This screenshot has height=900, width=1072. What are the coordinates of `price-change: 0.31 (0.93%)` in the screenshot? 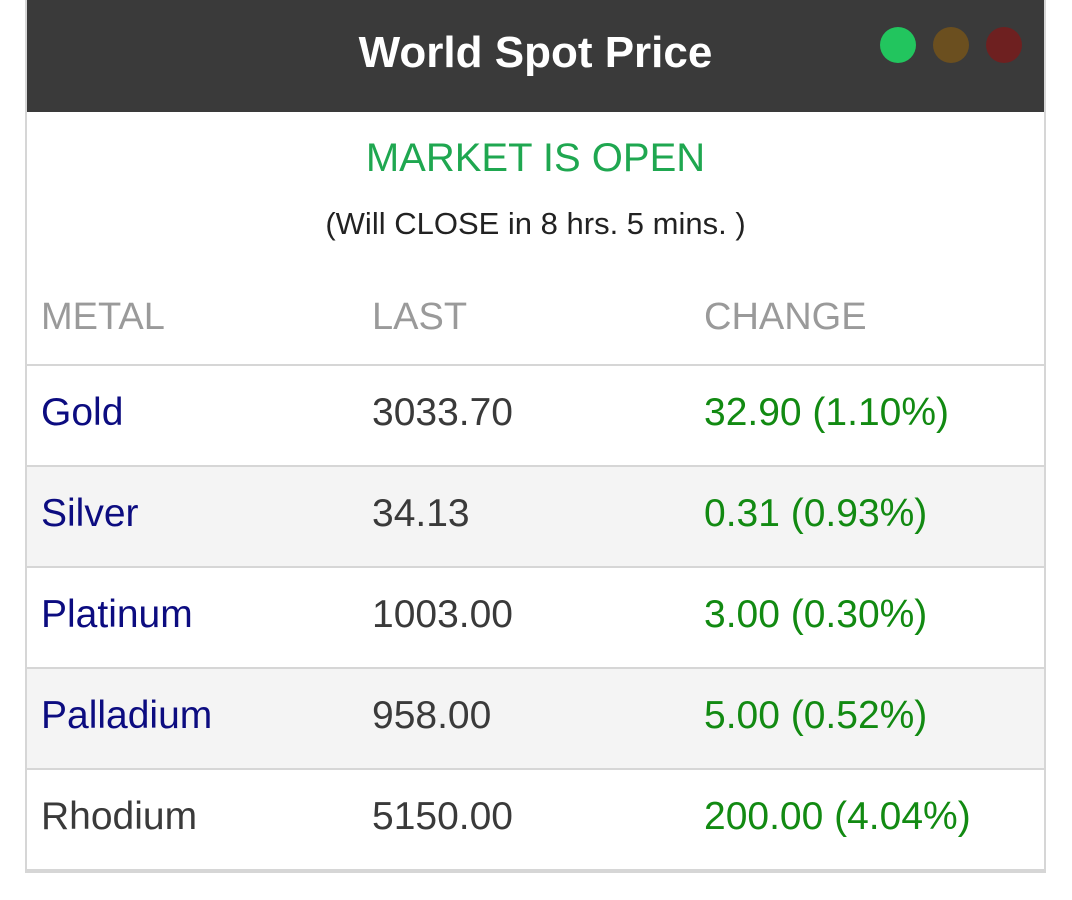 It's located at (816, 513).